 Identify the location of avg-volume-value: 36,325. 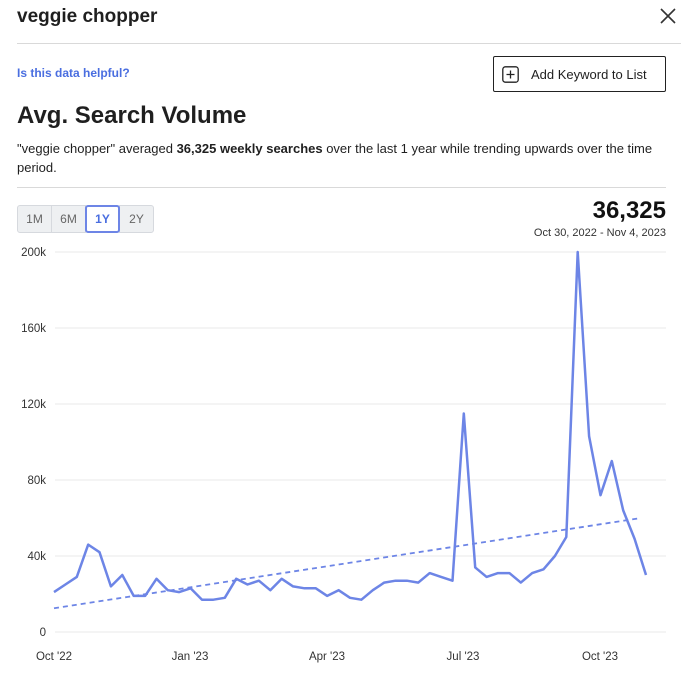
(629, 210).